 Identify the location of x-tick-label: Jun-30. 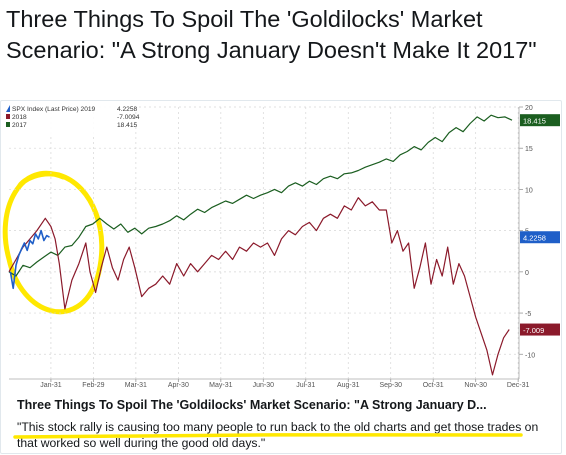
(264, 385).